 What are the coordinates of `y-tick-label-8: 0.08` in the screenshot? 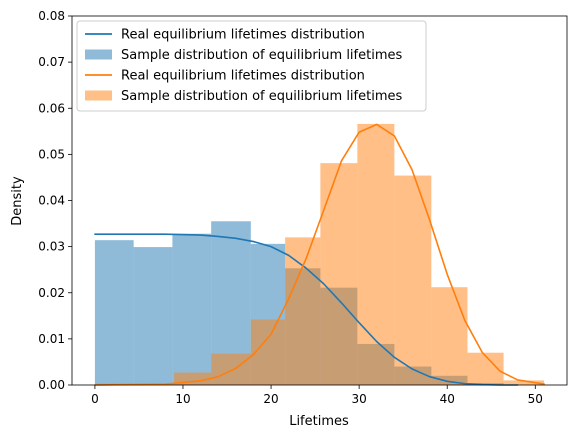 It's located at (51, 16).